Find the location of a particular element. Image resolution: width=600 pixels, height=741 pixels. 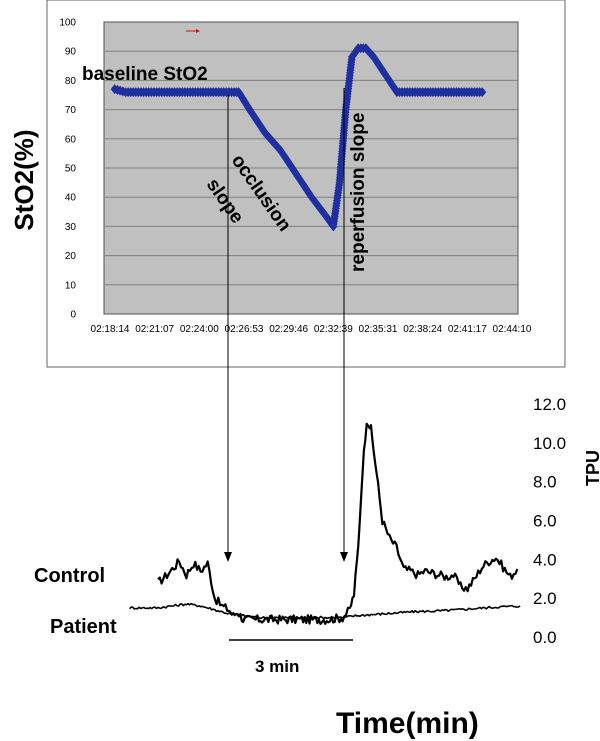

tpu-tick-label: 8.0 is located at coordinates (545, 482).